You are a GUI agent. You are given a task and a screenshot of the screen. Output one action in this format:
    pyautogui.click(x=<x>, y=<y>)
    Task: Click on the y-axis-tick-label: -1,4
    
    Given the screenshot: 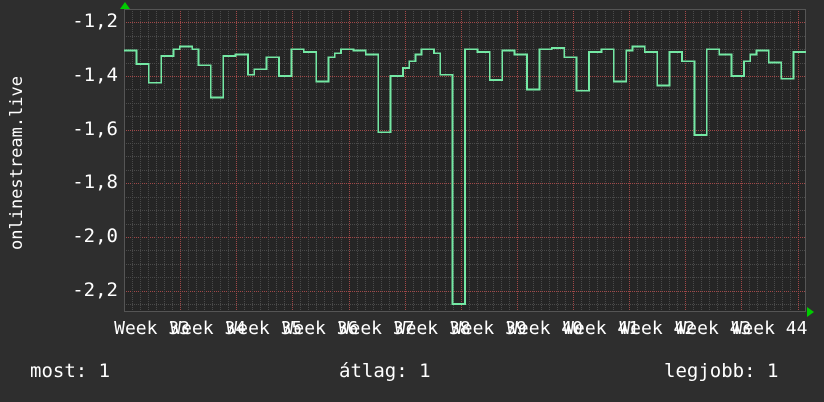 What is the action you would take?
    pyautogui.click(x=95, y=75)
    